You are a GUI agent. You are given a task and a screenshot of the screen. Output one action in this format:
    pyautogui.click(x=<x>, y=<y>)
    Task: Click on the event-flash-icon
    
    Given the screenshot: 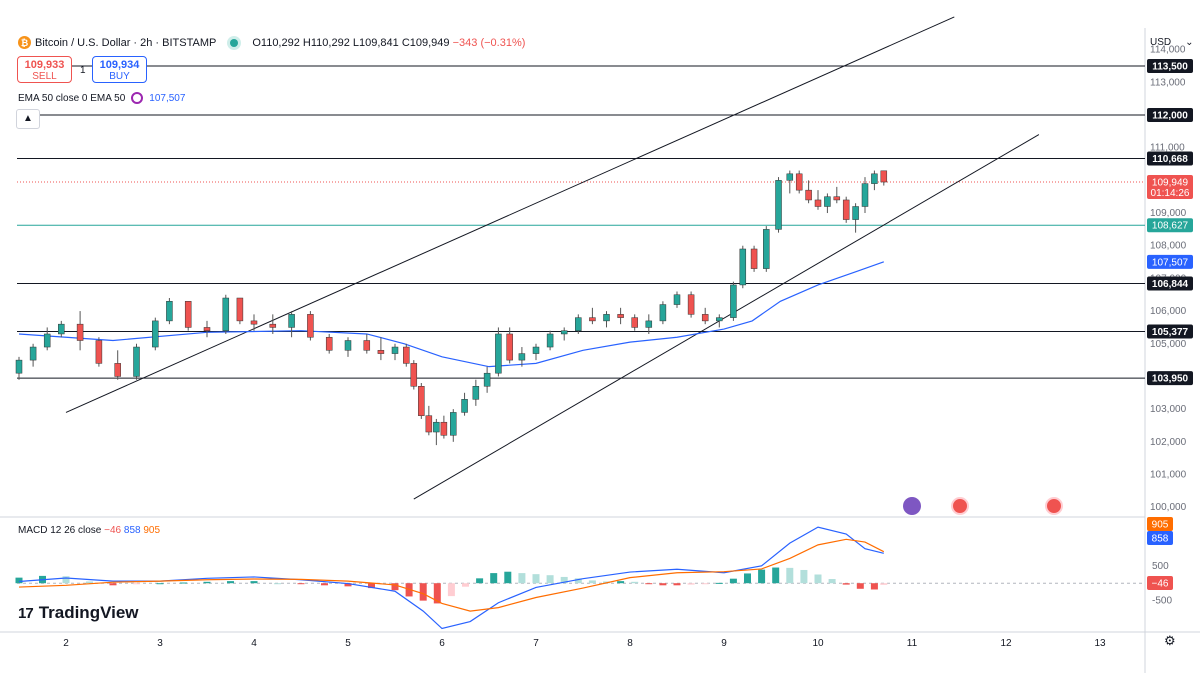 What is the action you would take?
    pyautogui.click(x=912, y=506)
    